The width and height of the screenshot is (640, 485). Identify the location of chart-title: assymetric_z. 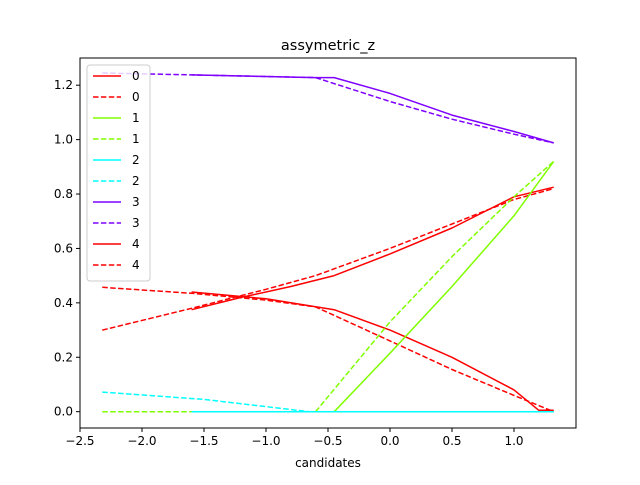
(328, 46).